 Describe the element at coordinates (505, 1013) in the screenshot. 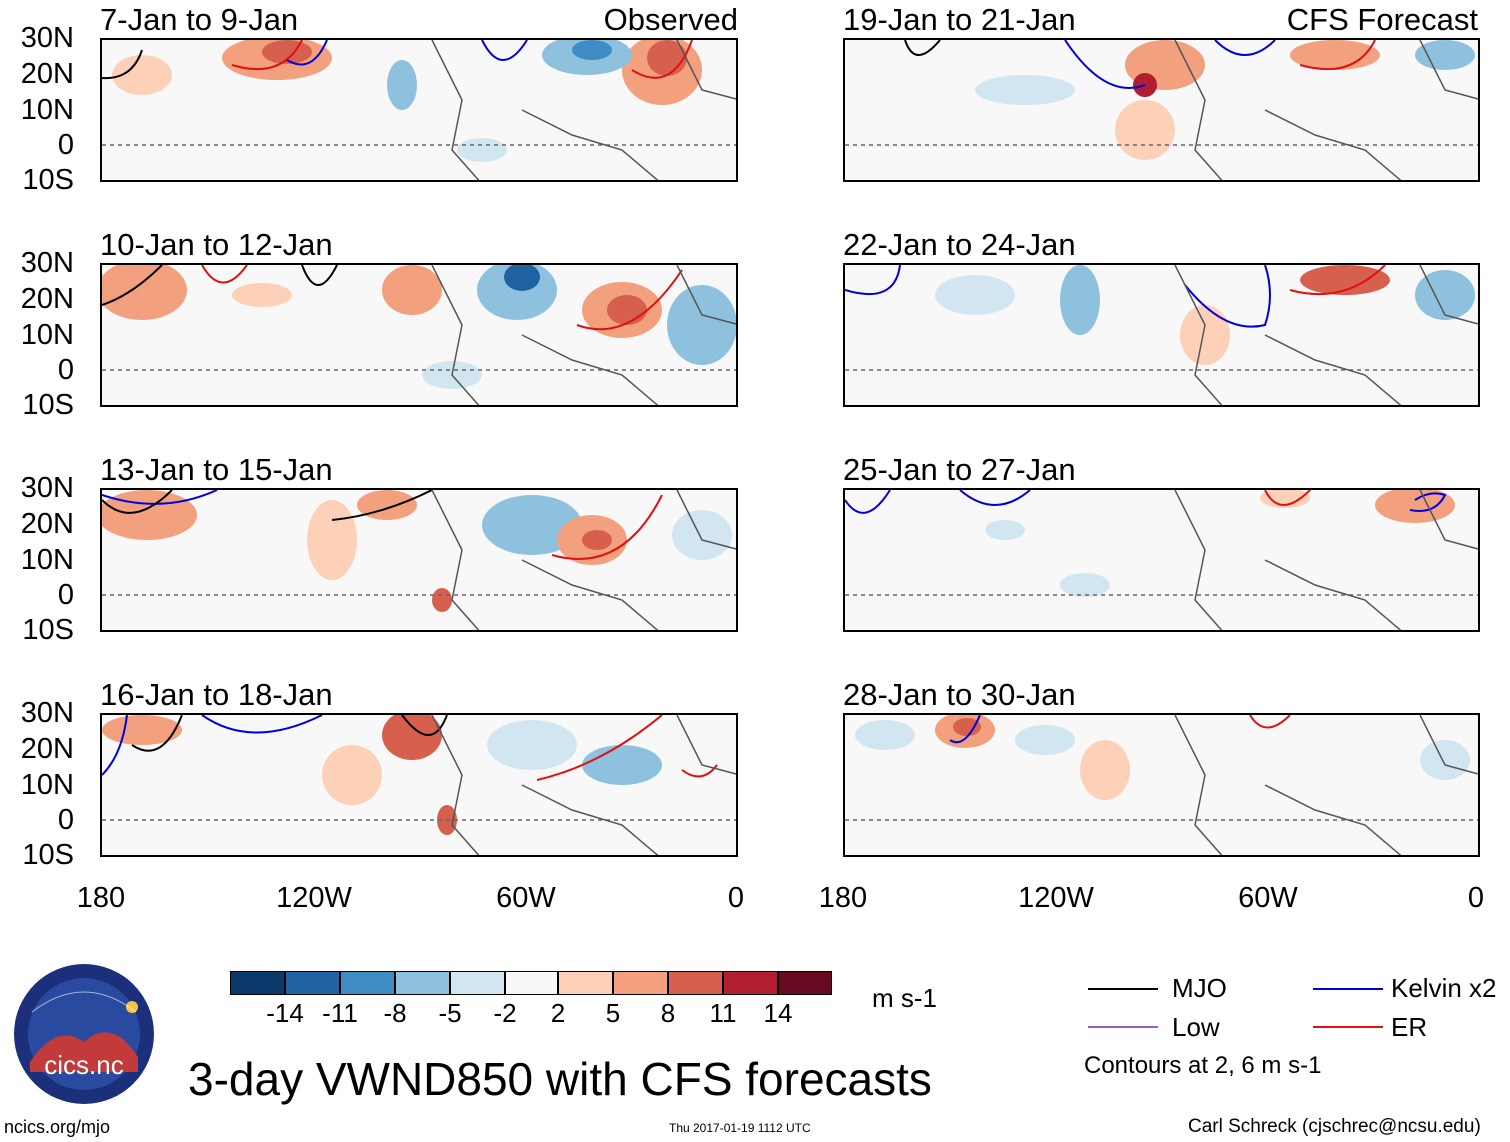

I see `colorbar-label: -2` at that location.